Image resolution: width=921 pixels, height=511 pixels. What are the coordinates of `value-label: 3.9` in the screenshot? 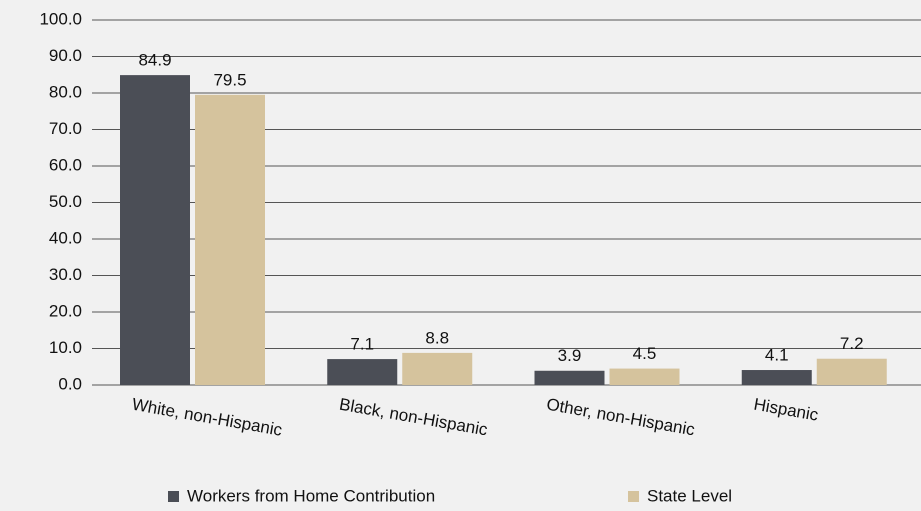 It's located at (570, 355).